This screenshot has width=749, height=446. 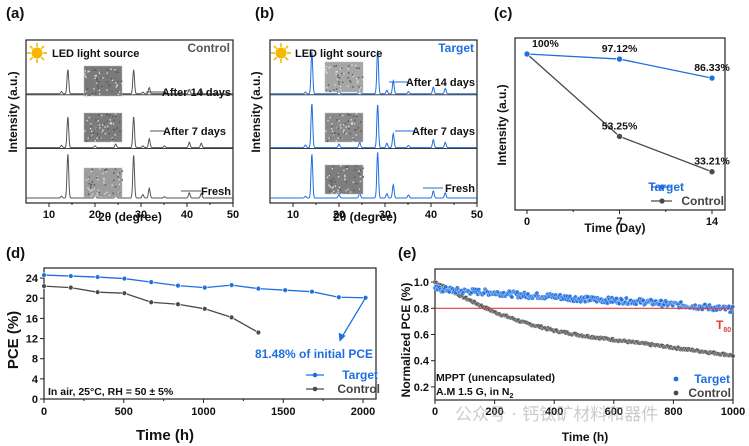 What do you see at coordinates (503, 13) in the screenshot?
I see `panel-label-c: (c)` at bounding box center [503, 13].